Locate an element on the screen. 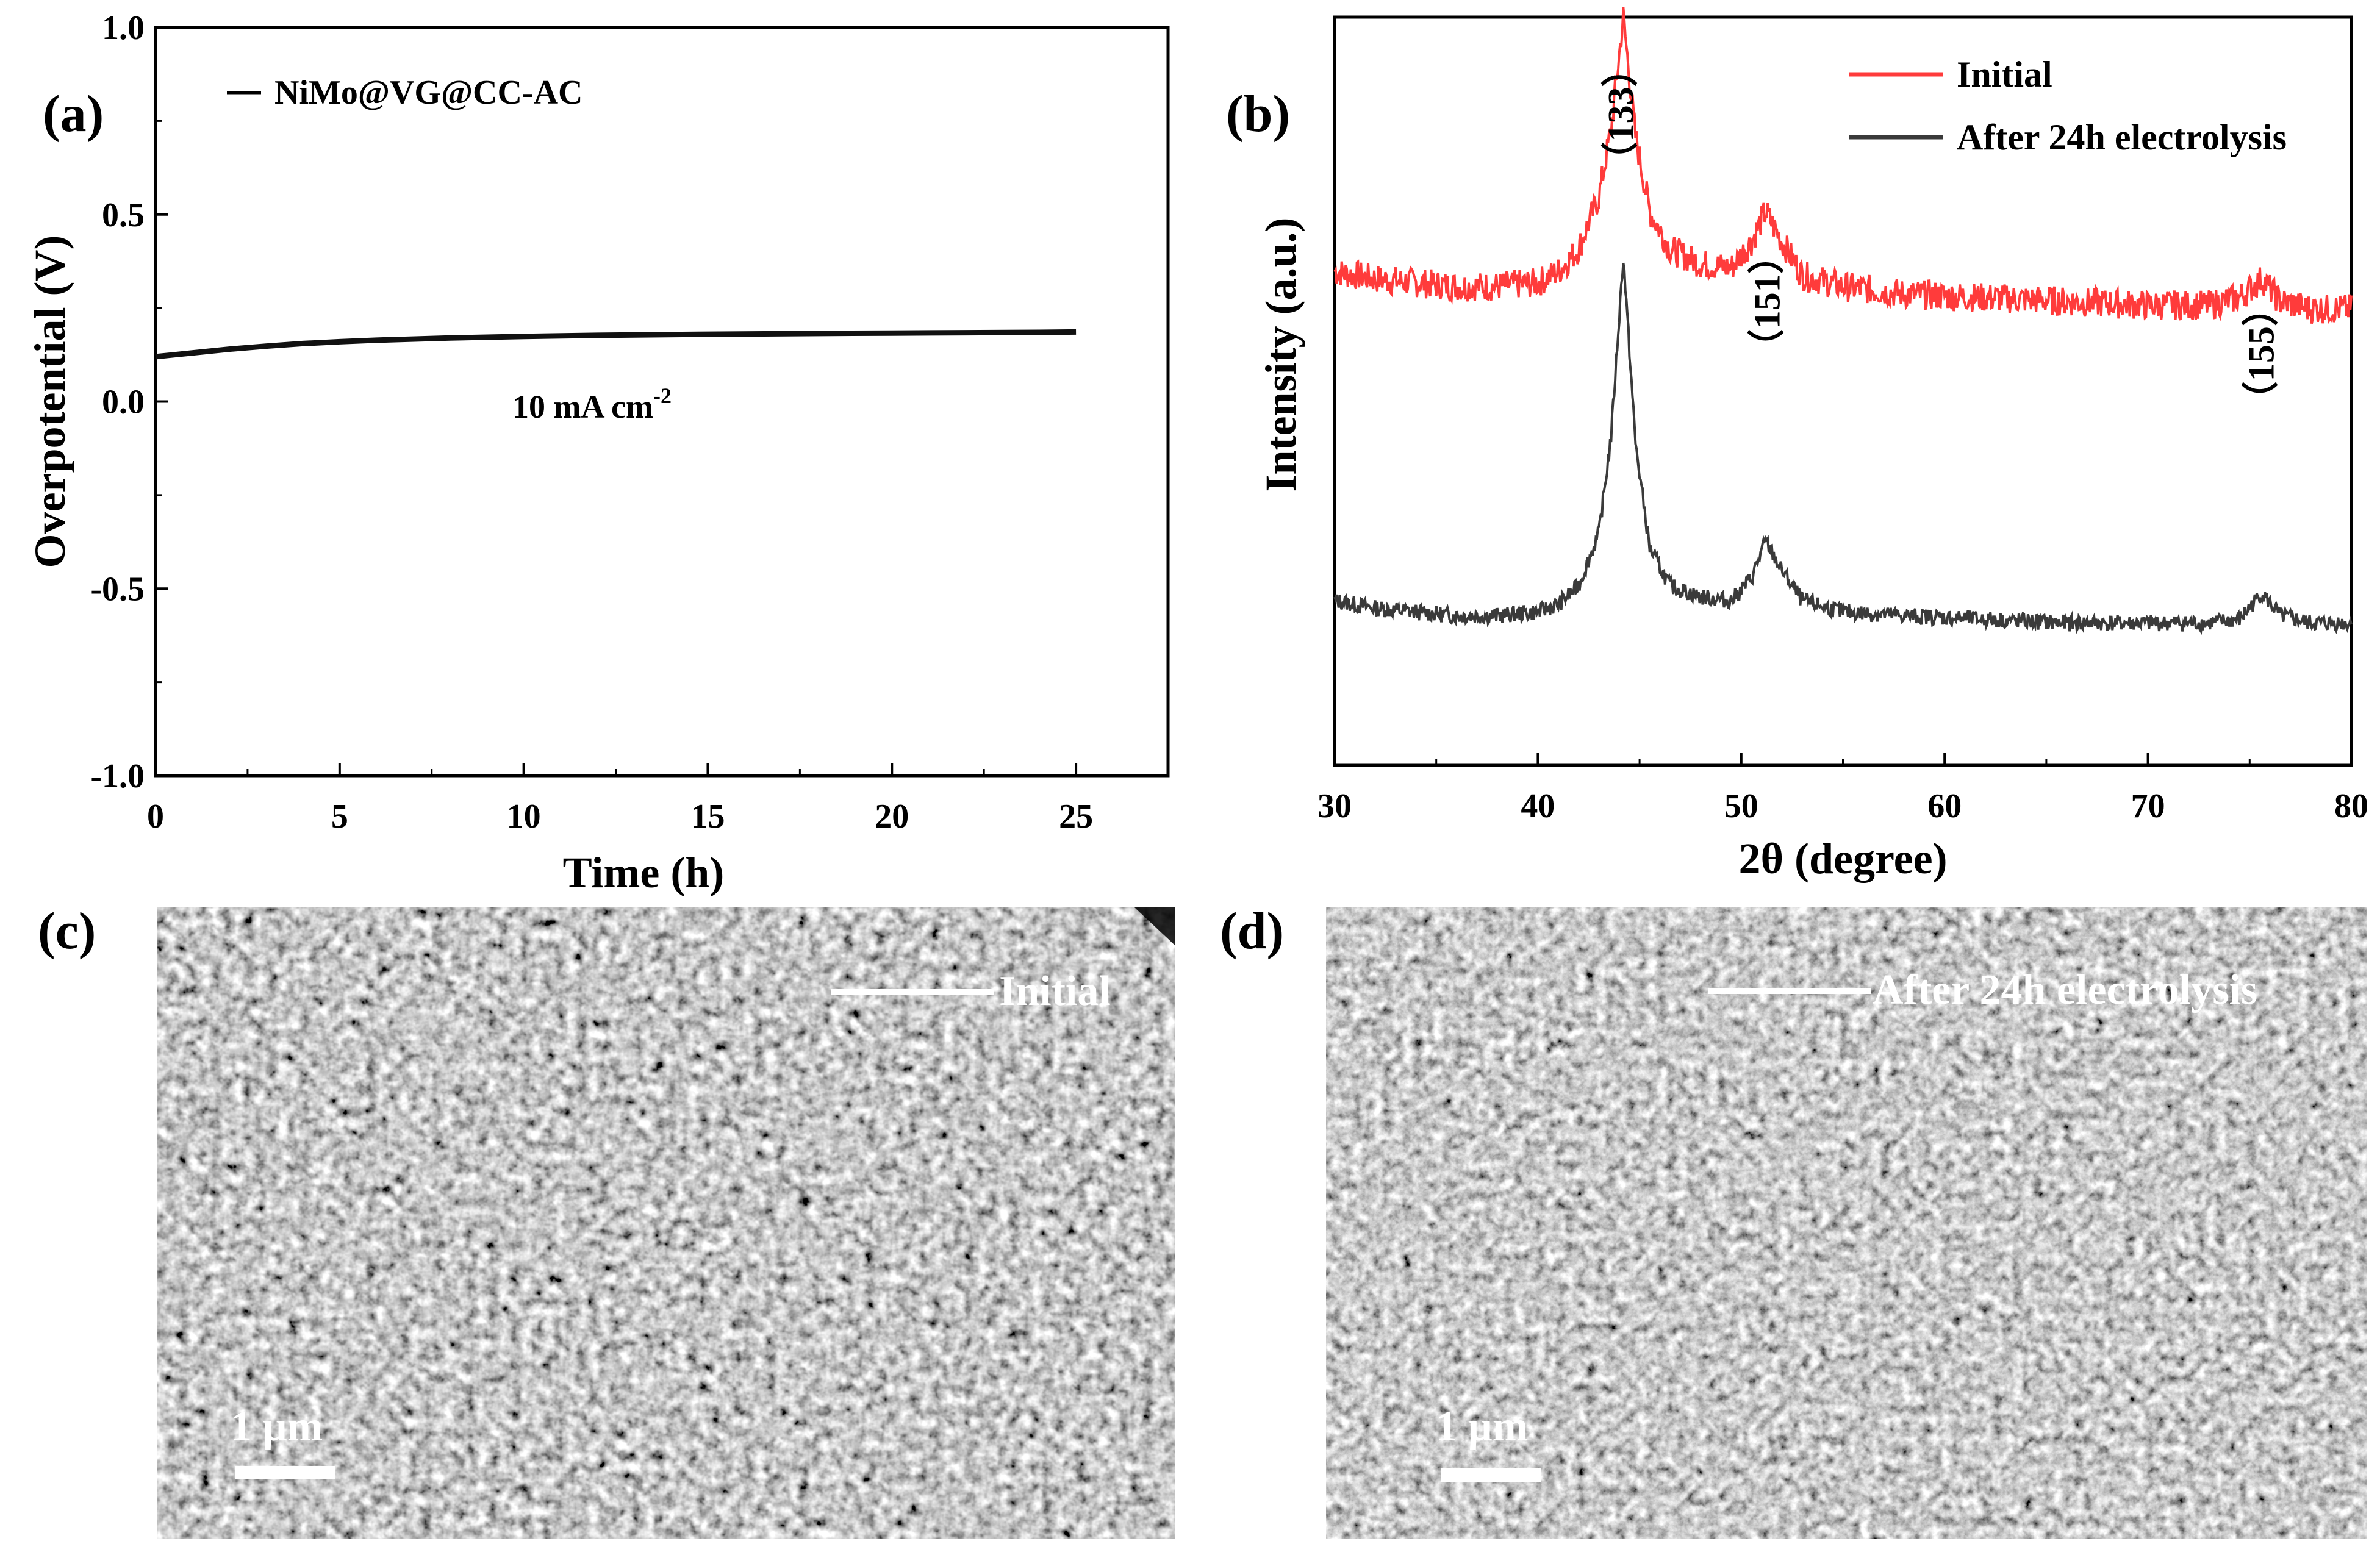  panel-b-label: (b) is located at coordinates (1258, 114).